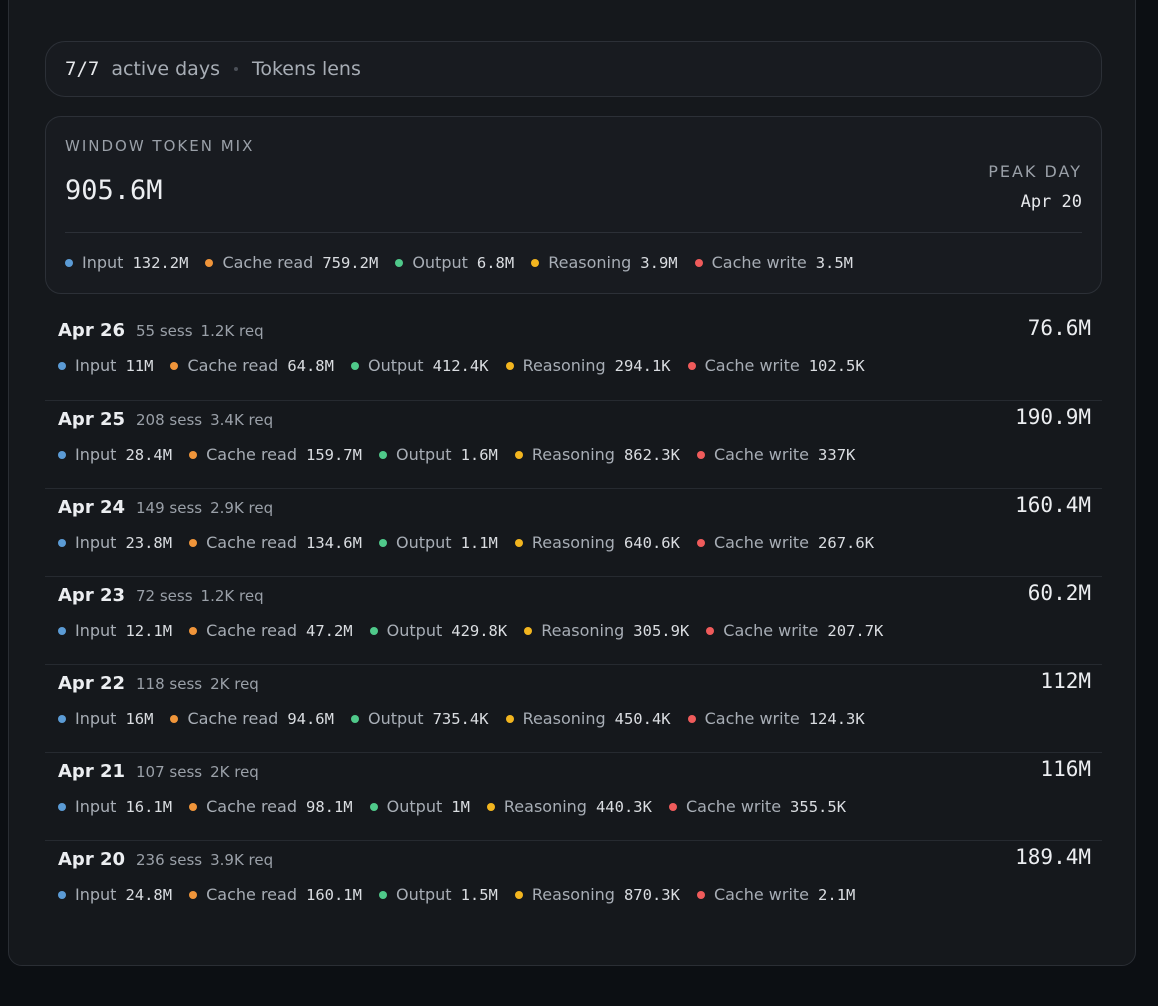 The height and width of the screenshot is (1006, 1158). I want to click on legend-value: 2.1M, so click(837, 894).